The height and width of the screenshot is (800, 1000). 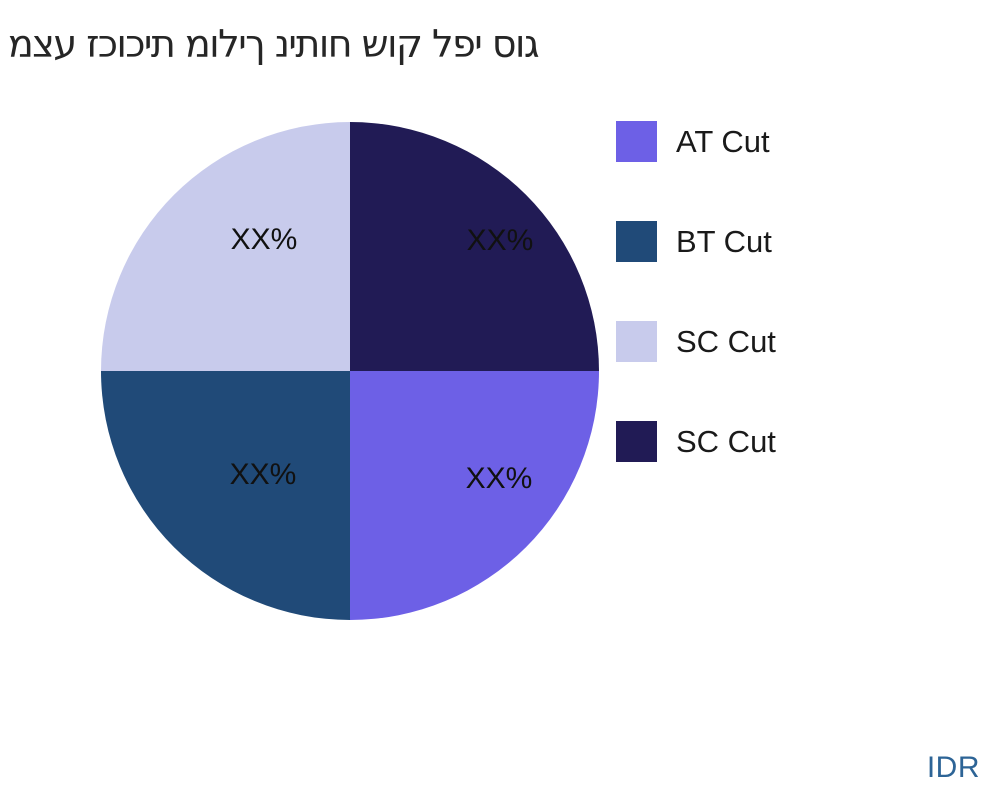 What do you see at coordinates (636, 141) in the screenshot?
I see `legend-swatch-at-cut` at bounding box center [636, 141].